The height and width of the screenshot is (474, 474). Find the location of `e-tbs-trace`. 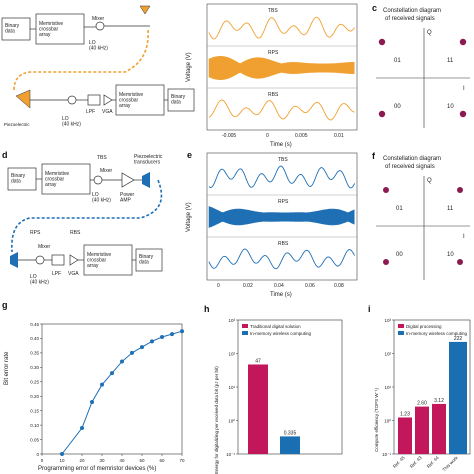

e-tbs-trace is located at coordinates (282, 177).